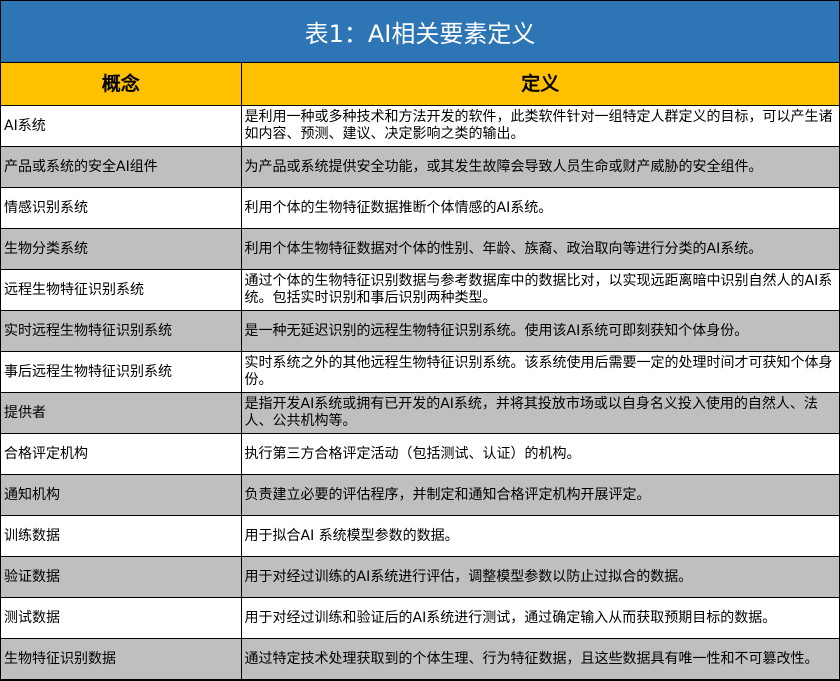 The image size is (840, 681). What do you see at coordinates (121, 331) in the screenshot?
I see `concept-cell: 实时远程生物特征识别系统` at bounding box center [121, 331].